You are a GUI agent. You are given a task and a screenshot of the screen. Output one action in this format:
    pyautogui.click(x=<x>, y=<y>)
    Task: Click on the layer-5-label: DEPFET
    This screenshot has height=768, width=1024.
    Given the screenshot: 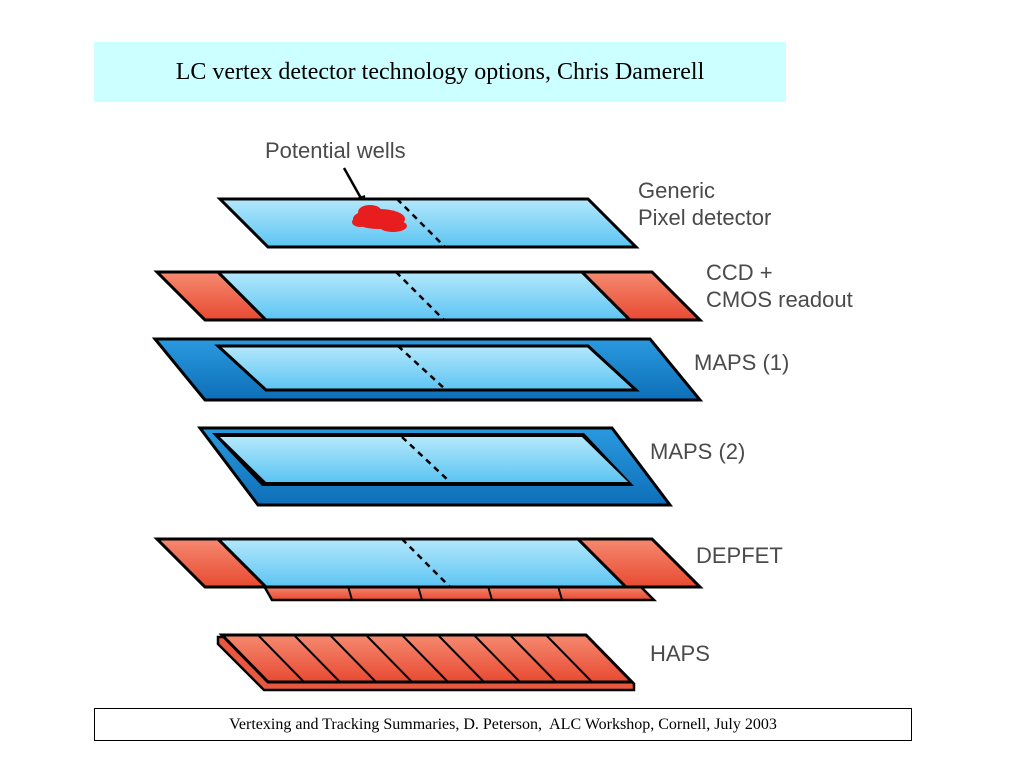 What is the action you would take?
    pyautogui.click(x=739, y=555)
    